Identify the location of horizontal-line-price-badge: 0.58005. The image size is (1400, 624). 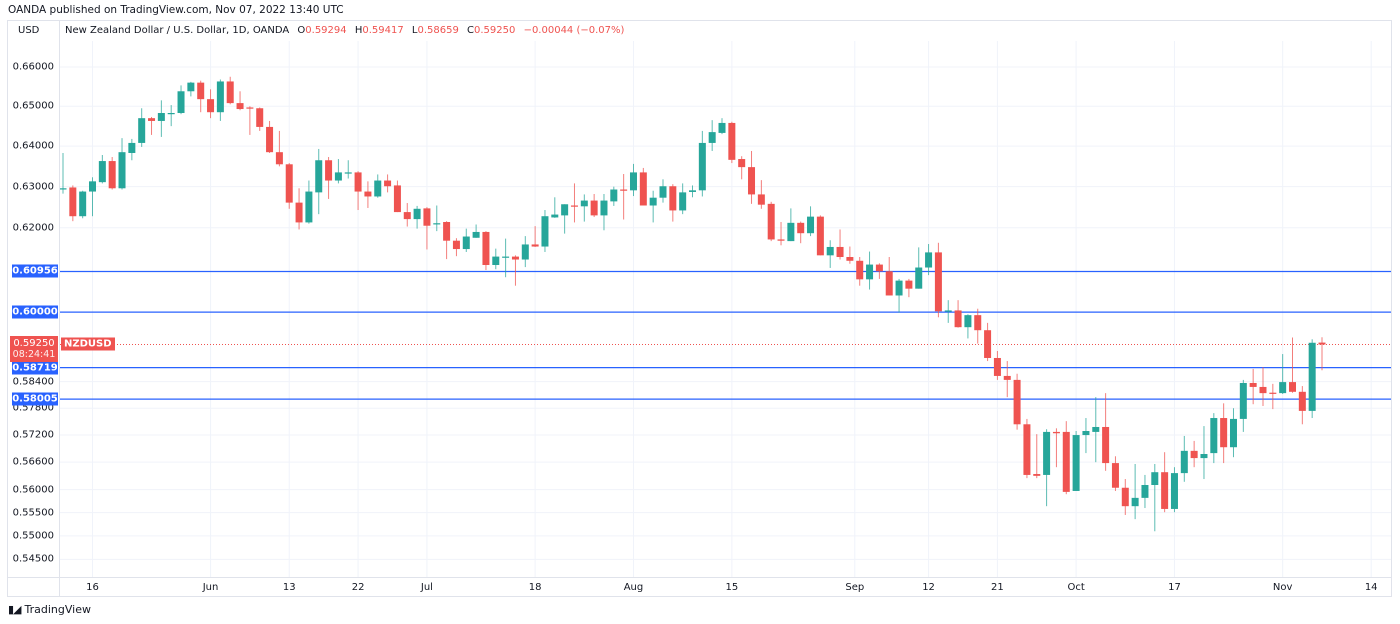
(35, 399).